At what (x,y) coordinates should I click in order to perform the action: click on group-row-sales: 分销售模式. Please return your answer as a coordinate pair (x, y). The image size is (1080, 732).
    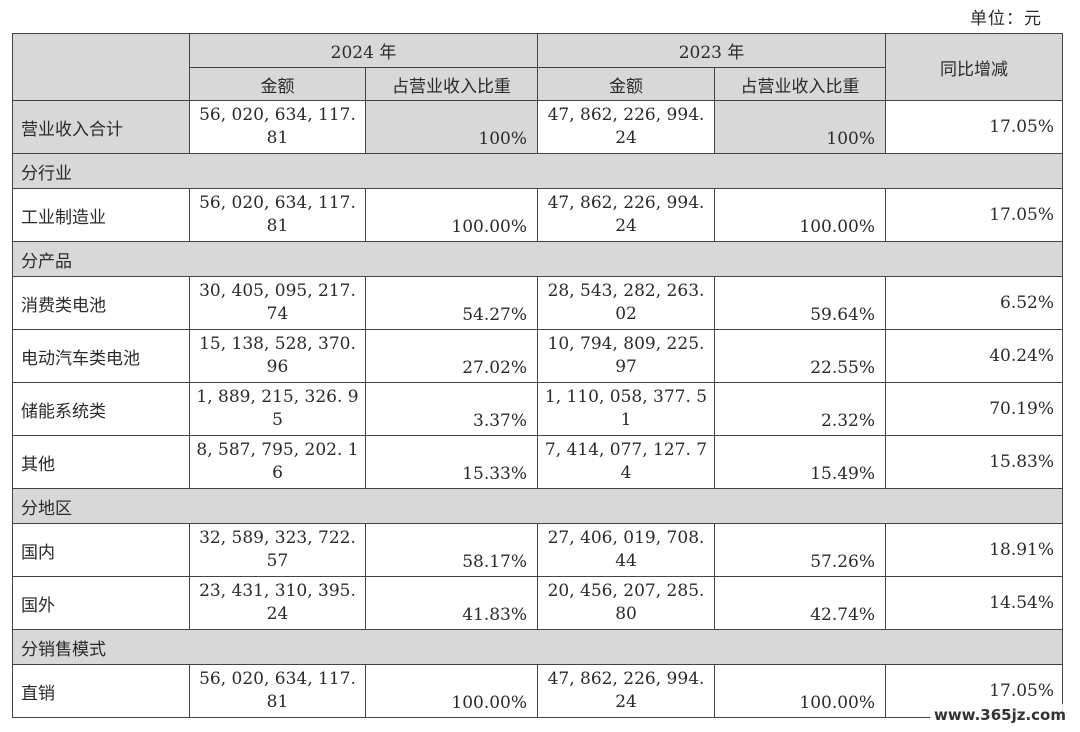
    Looking at the image, I should click on (537, 647).